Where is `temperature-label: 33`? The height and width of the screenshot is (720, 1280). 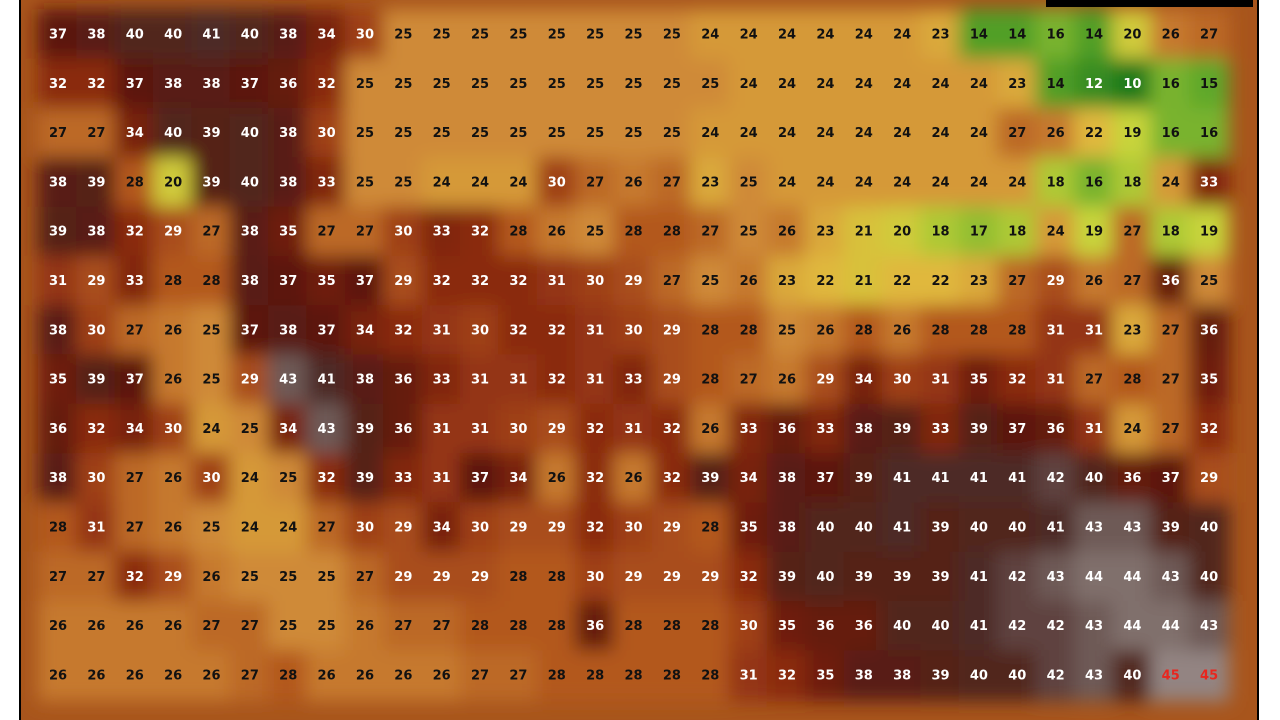 temperature-label: 33 is located at coordinates (825, 429).